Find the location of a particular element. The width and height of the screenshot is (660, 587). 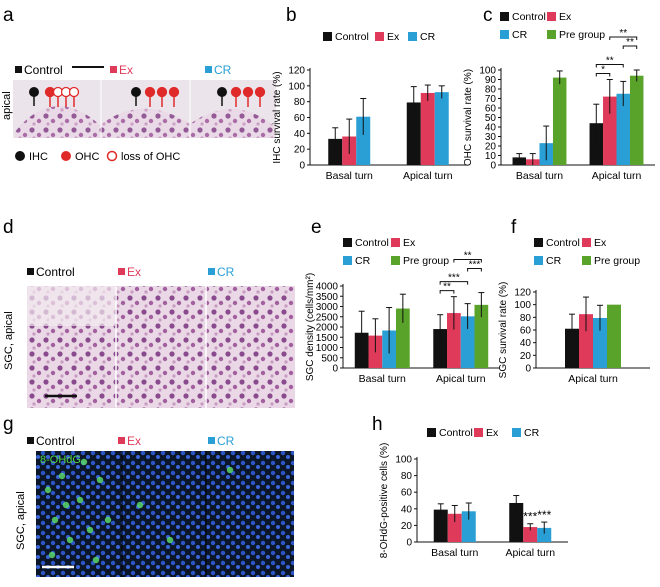

panel-a: Control Ex CR apical IHC OHC loss of OHC is located at coordinates (138, 113).